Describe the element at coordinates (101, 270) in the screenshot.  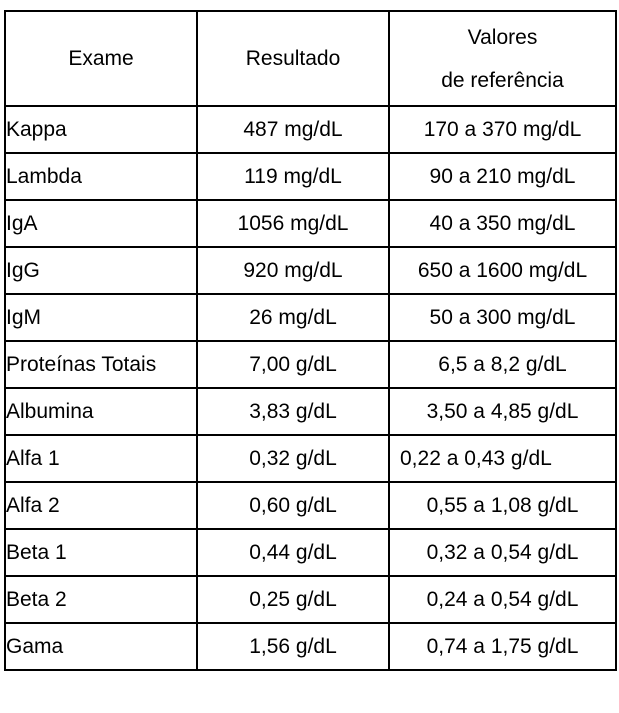
I see `exam-cell: IgG` at that location.